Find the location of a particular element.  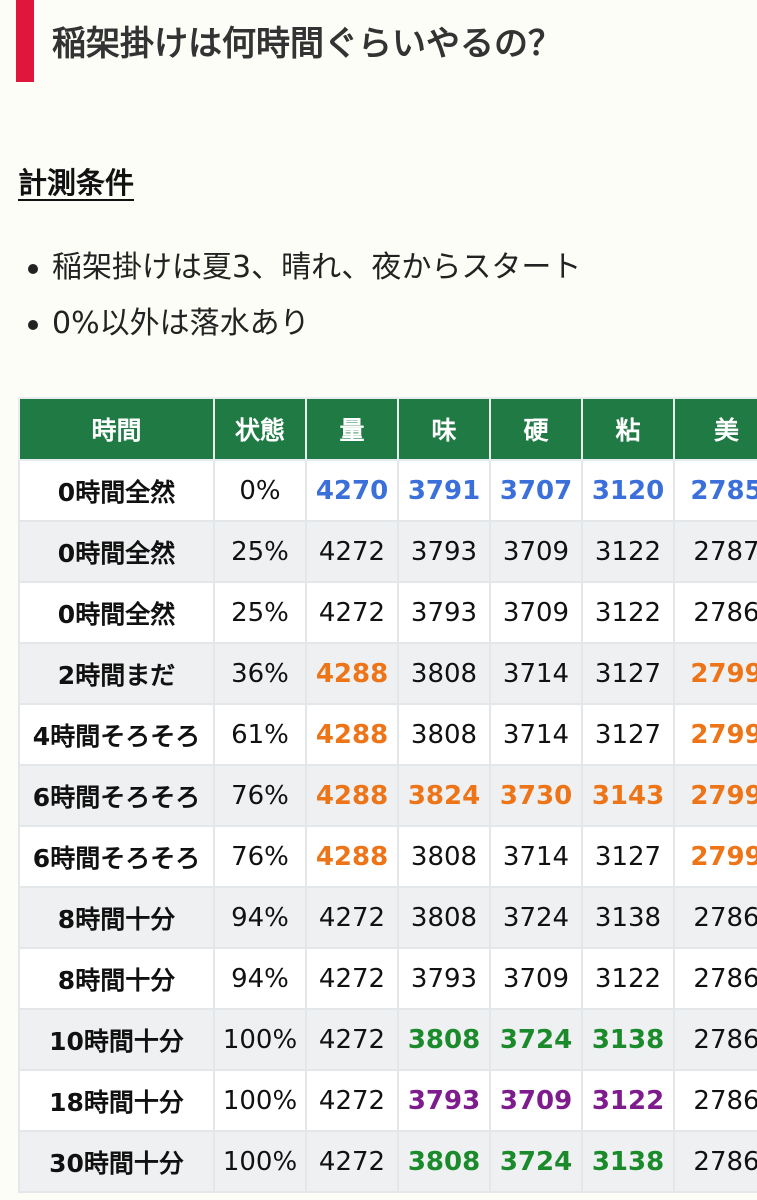

table-header-row: 時間 状態 量 味 硬 粘 美 is located at coordinates (387, 429).